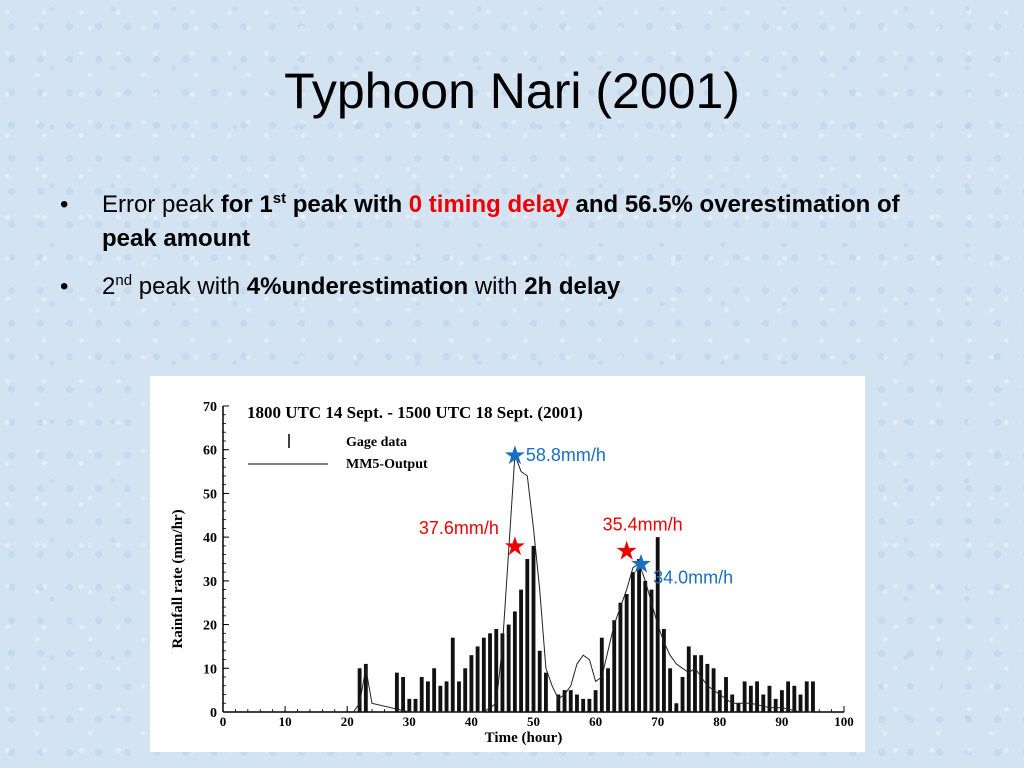  What do you see at coordinates (357, 286) in the screenshot?
I see `bullet-text: 4%underestimation` at bounding box center [357, 286].